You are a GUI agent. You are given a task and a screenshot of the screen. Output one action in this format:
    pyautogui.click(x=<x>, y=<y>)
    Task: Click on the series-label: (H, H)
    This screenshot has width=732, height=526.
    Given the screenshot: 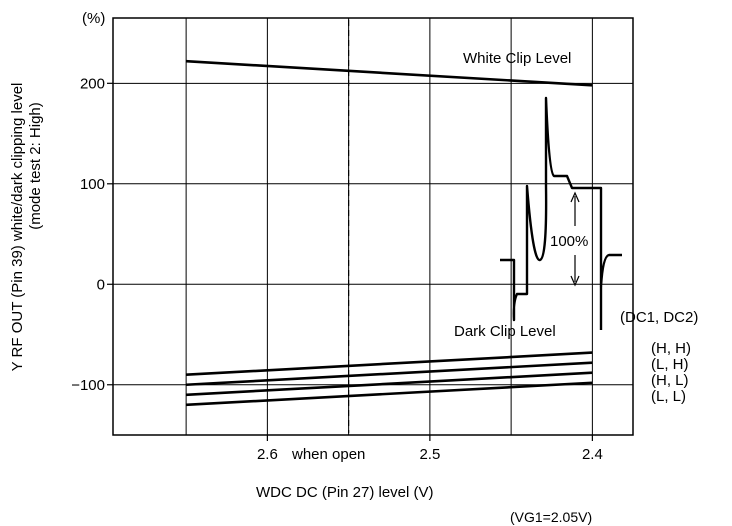 What is the action you would take?
    pyautogui.click(x=671, y=348)
    